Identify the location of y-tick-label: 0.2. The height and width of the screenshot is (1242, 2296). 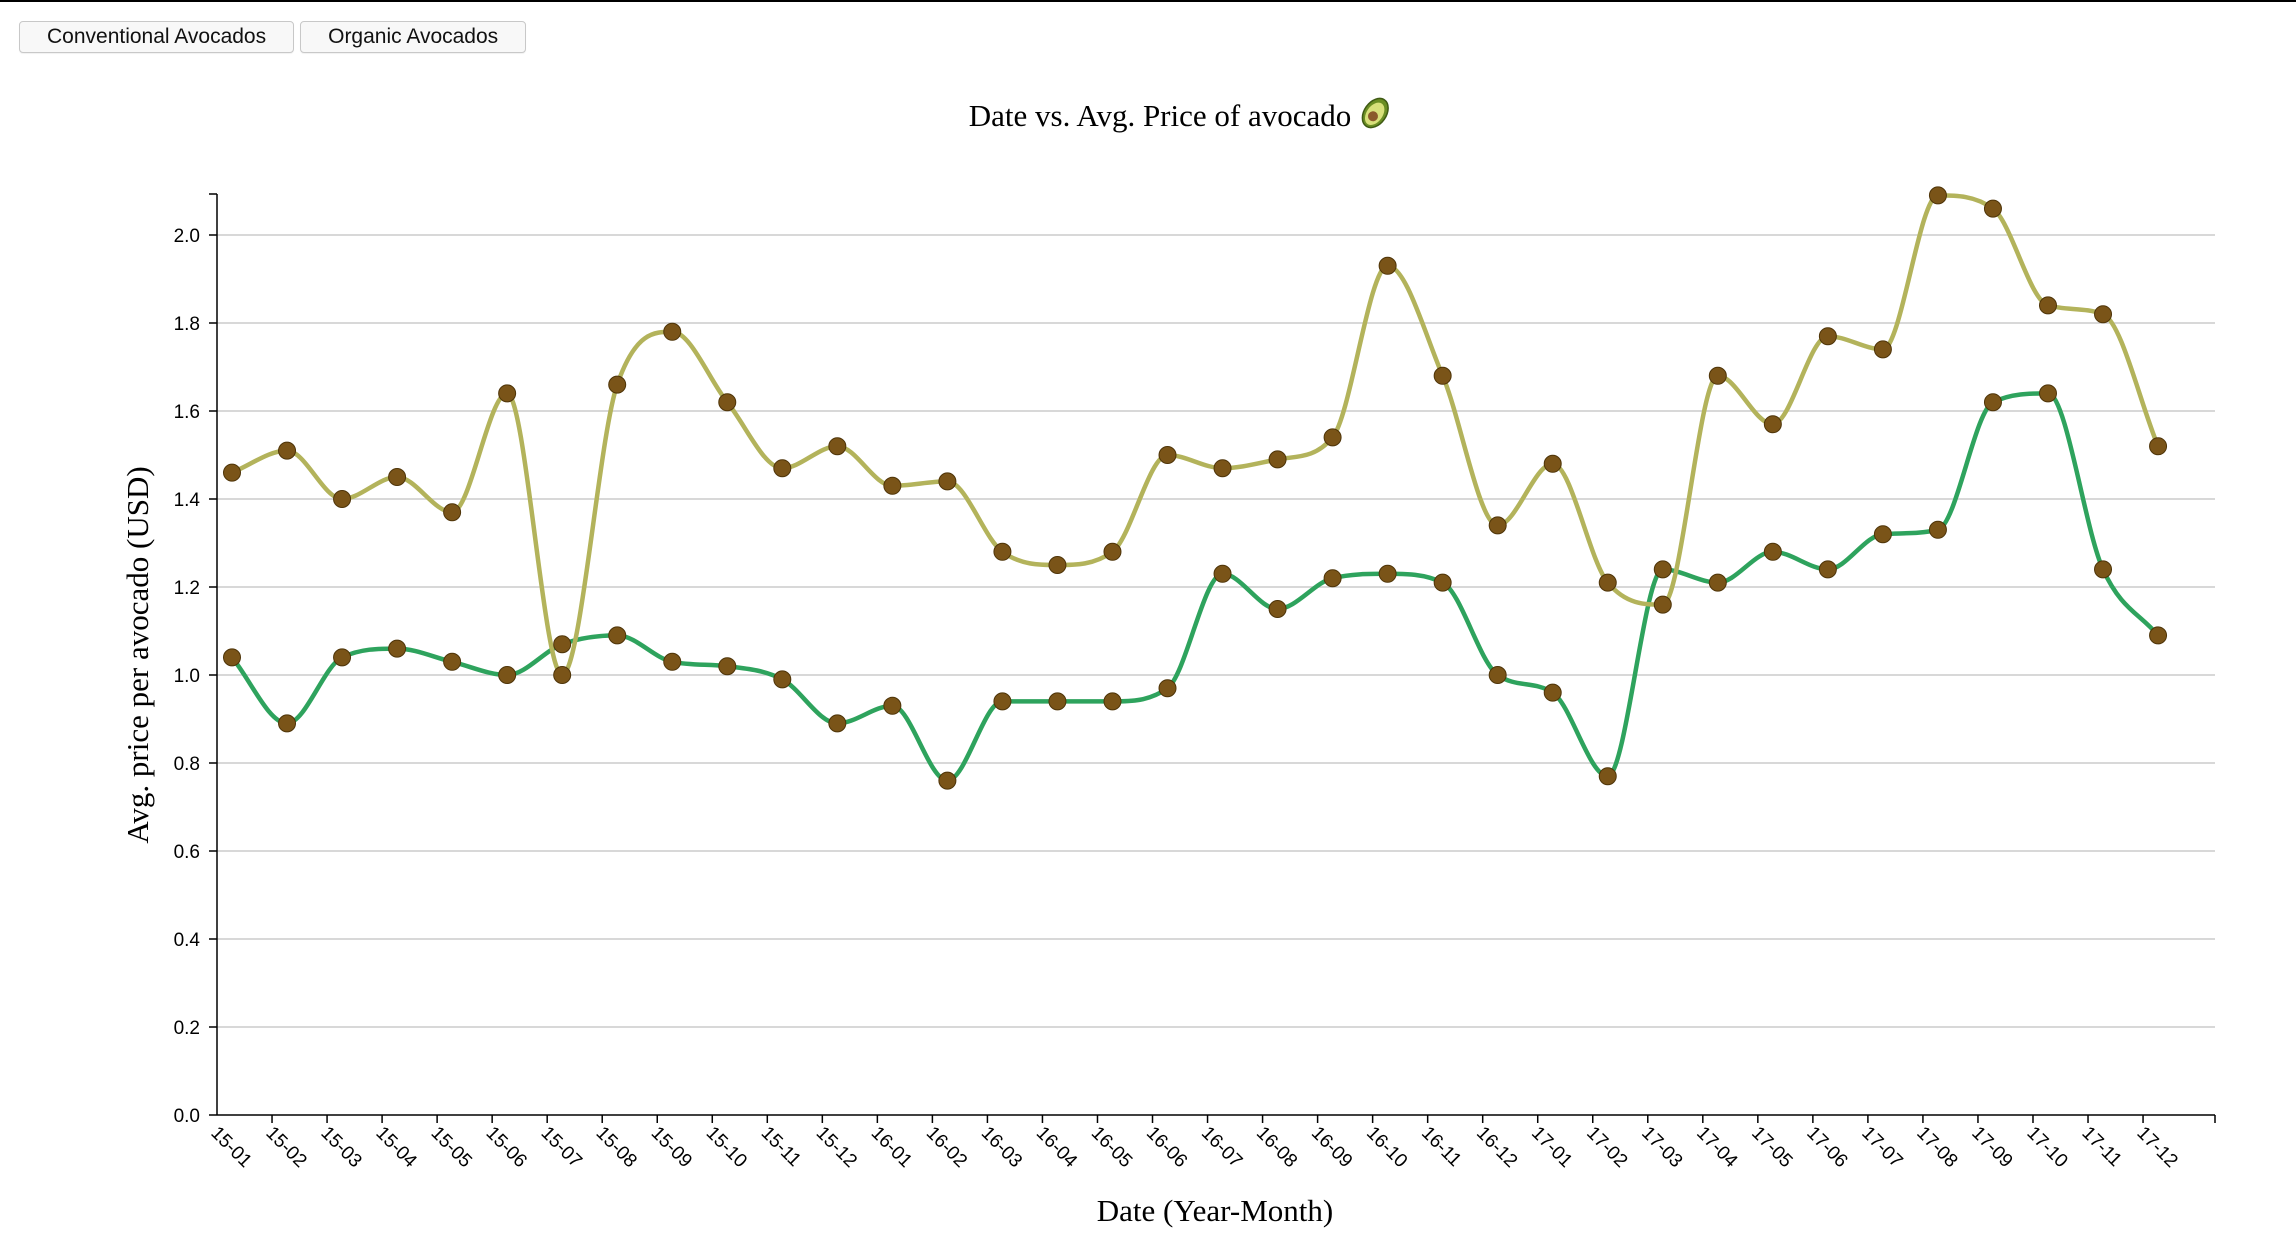
(187, 1028).